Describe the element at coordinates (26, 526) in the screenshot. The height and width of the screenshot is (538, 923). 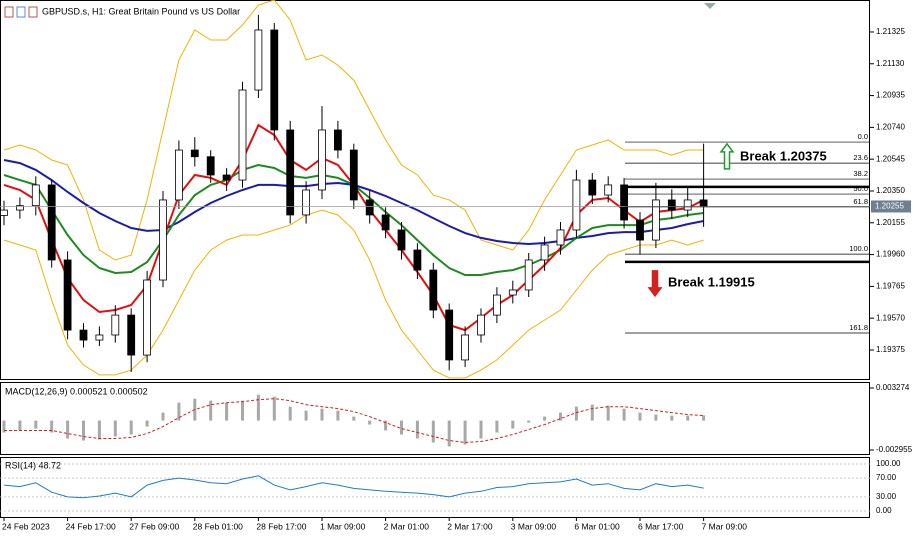
I see `x-tick-label: 24 Feb 2023` at that location.